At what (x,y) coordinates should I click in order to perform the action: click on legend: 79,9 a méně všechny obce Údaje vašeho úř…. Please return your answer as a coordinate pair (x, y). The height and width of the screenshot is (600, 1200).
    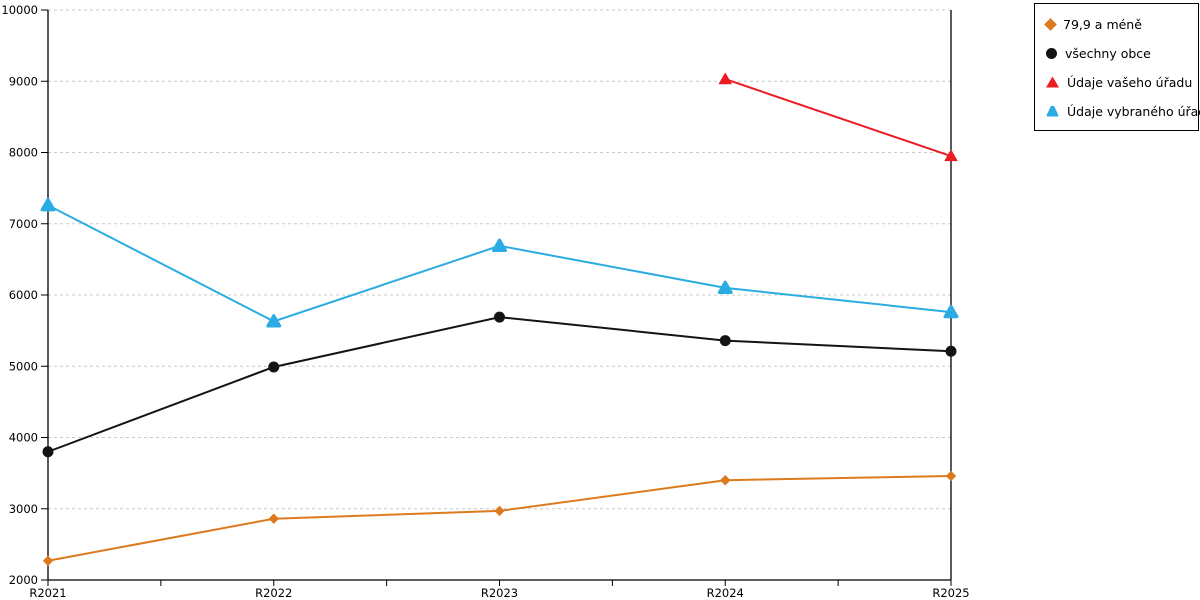
    Looking at the image, I should click on (1117, 67).